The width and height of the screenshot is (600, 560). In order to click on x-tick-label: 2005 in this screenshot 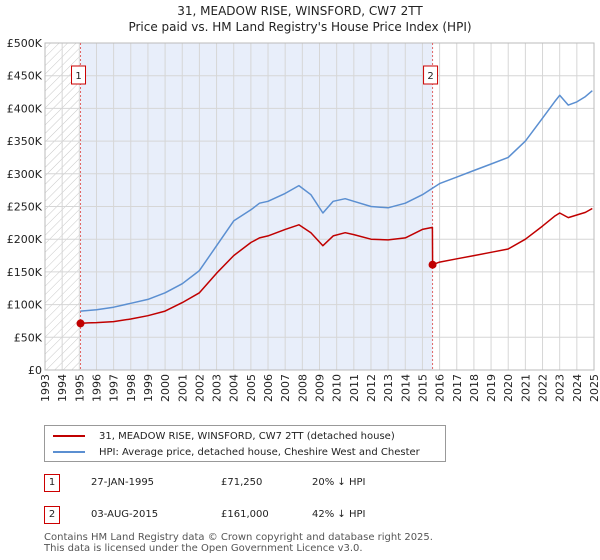, I will do `click(251, 388)`.